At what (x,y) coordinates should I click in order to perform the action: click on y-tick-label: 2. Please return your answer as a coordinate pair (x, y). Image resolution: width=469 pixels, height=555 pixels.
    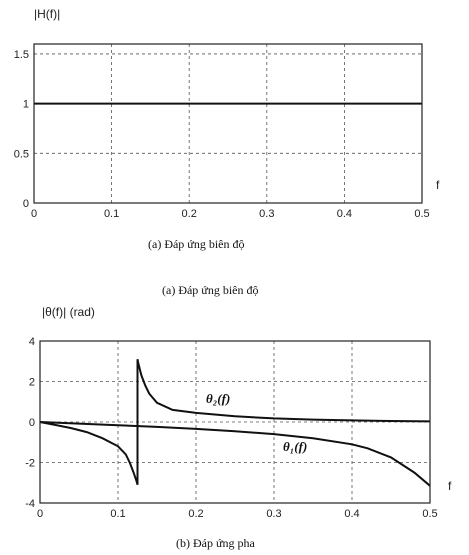
    Looking at the image, I should click on (32, 383).